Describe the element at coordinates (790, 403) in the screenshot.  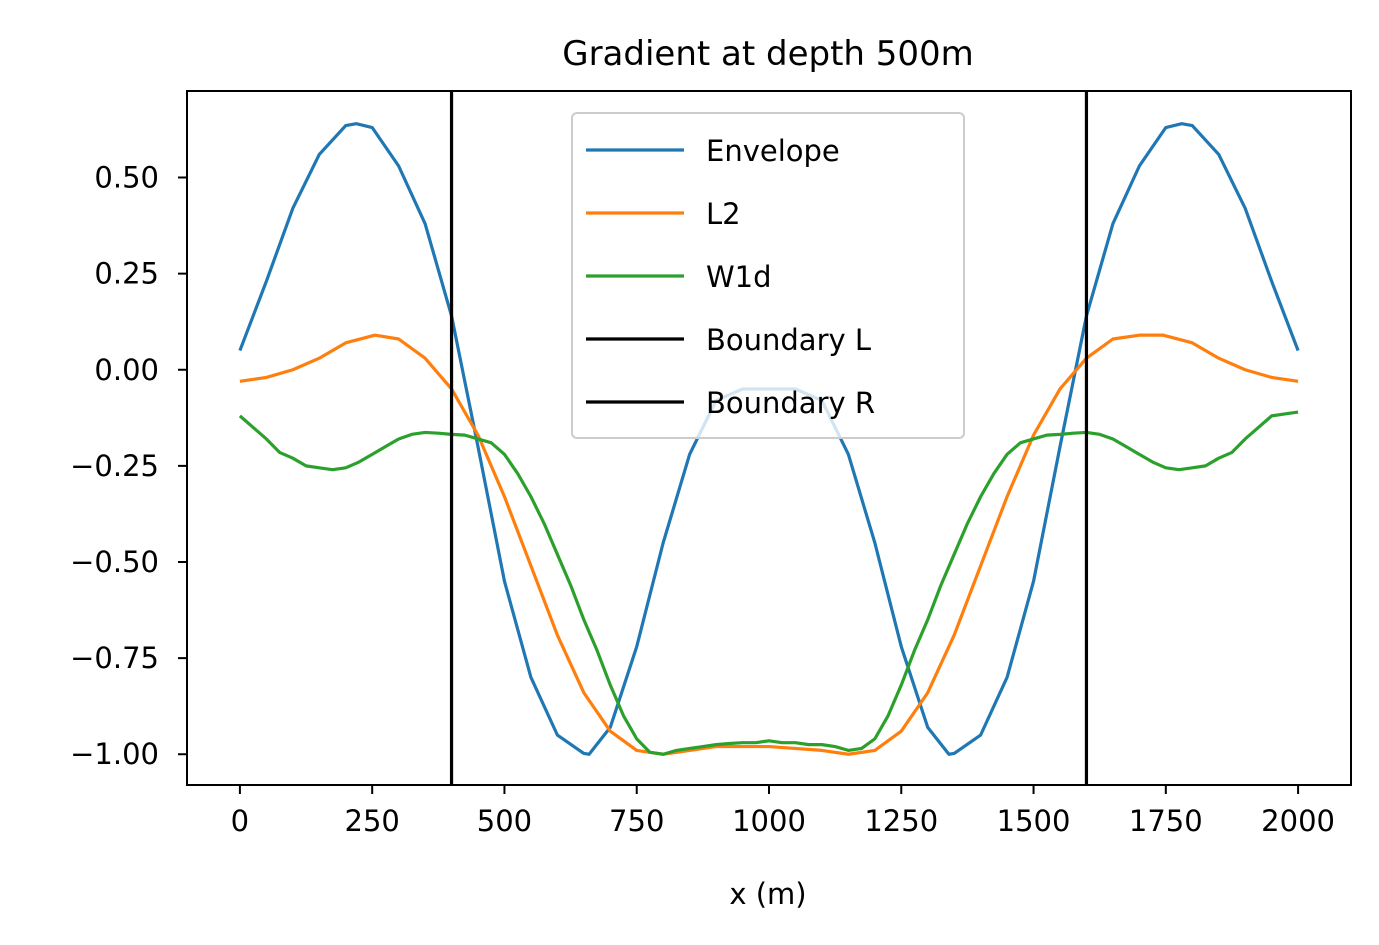
I see `legend-label-boundary-r: Boundary R` at that location.